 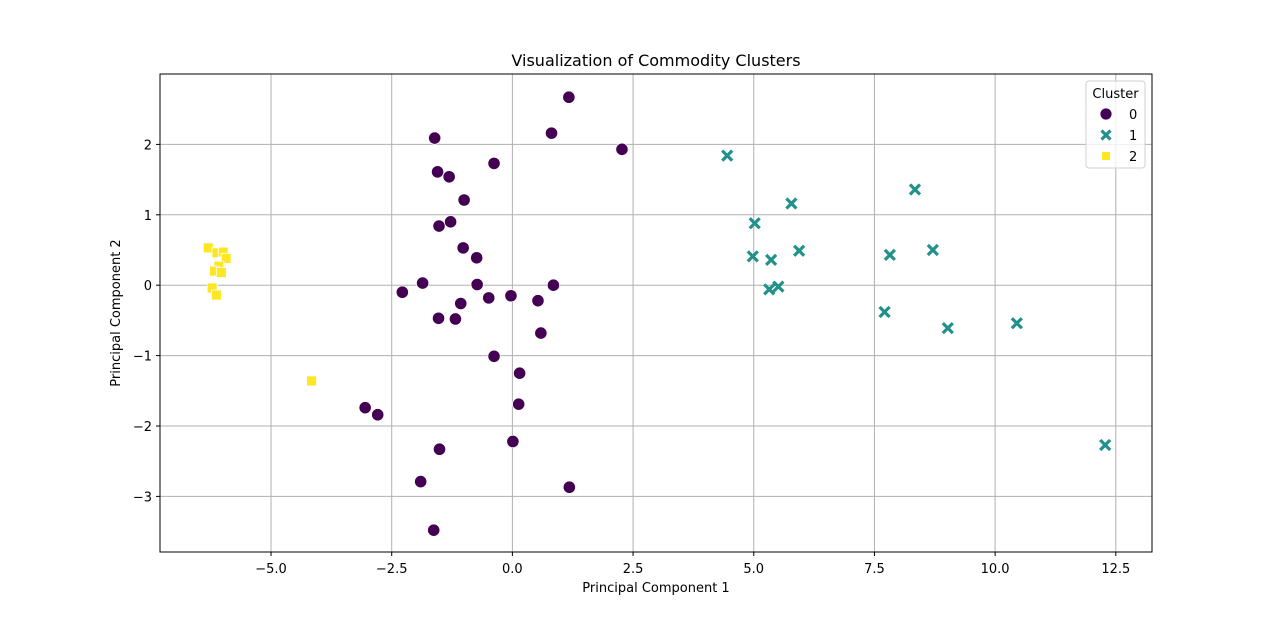 What do you see at coordinates (633, 569) in the screenshot?
I see `x-tick-label: 2.5` at bounding box center [633, 569].